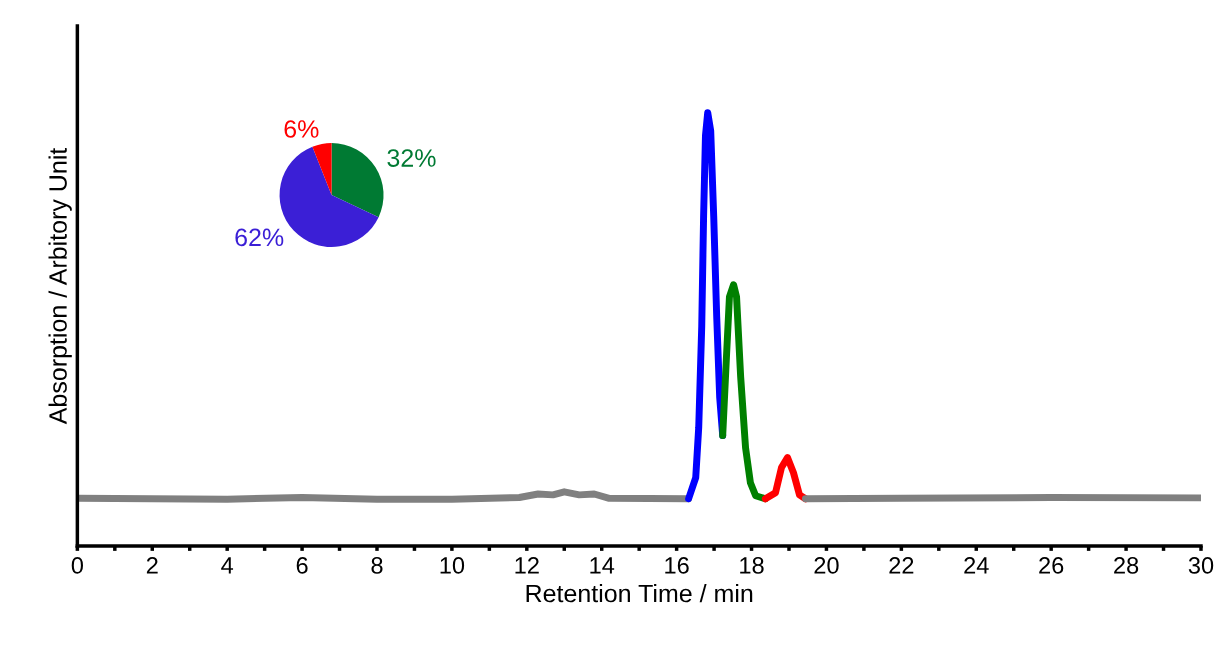 The height and width of the screenshot is (650, 1228). I want to click on x-tick-label: 28, so click(1126, 565).